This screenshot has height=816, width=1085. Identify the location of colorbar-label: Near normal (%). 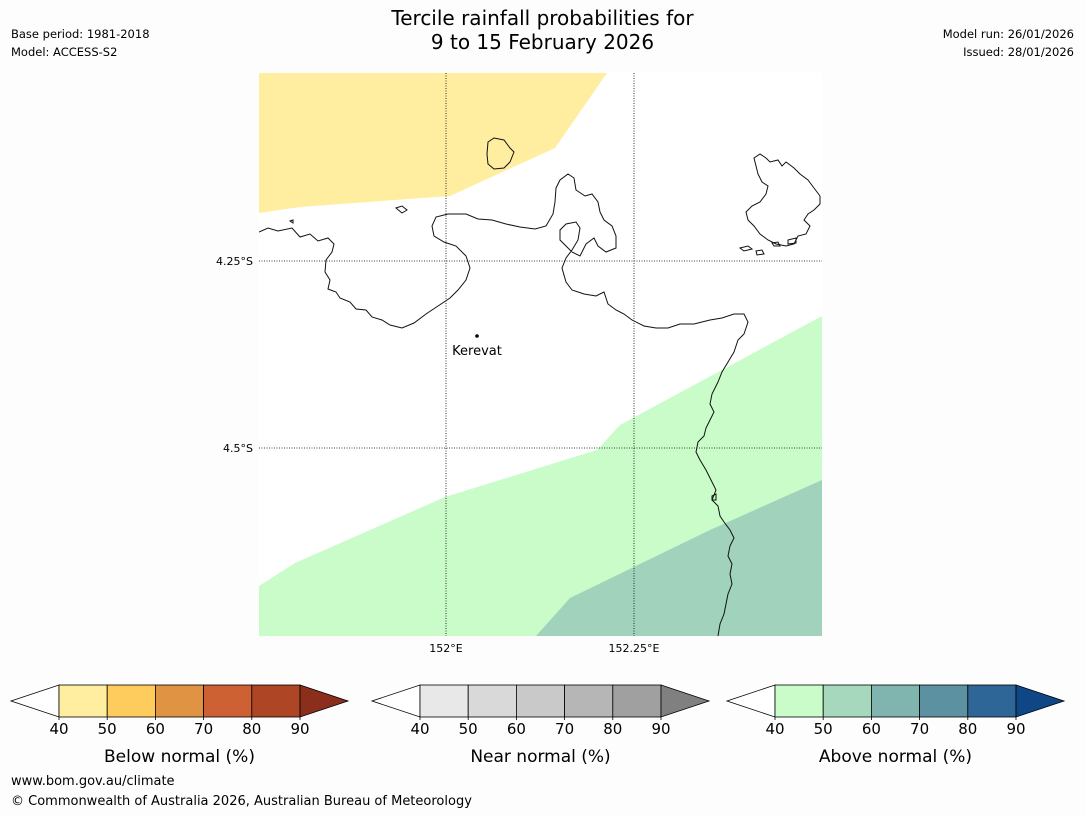
(540, 757).